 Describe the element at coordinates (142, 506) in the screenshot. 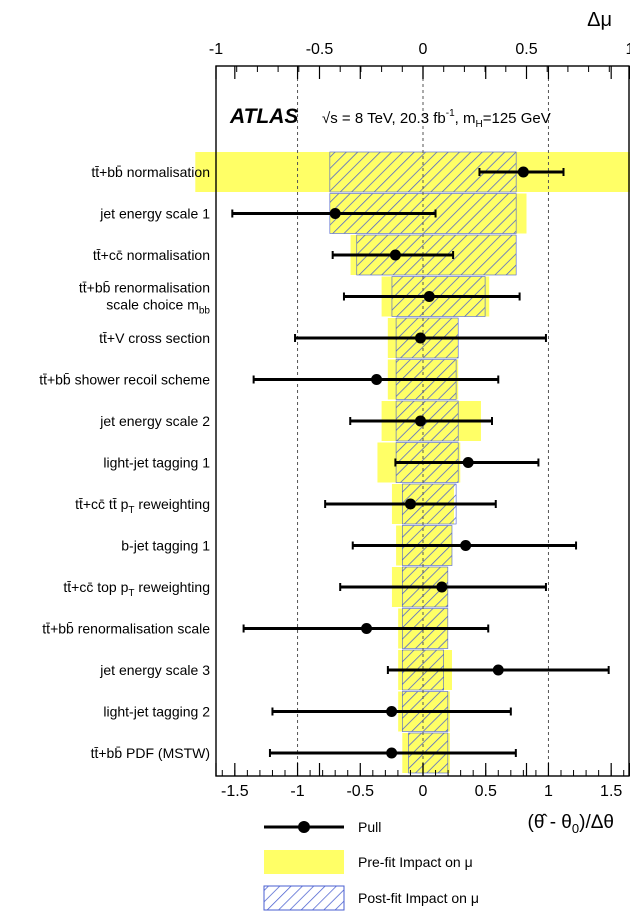

I see `parameter-label: tt̄+cc̄ tt̄ pT reweighting` at that location.